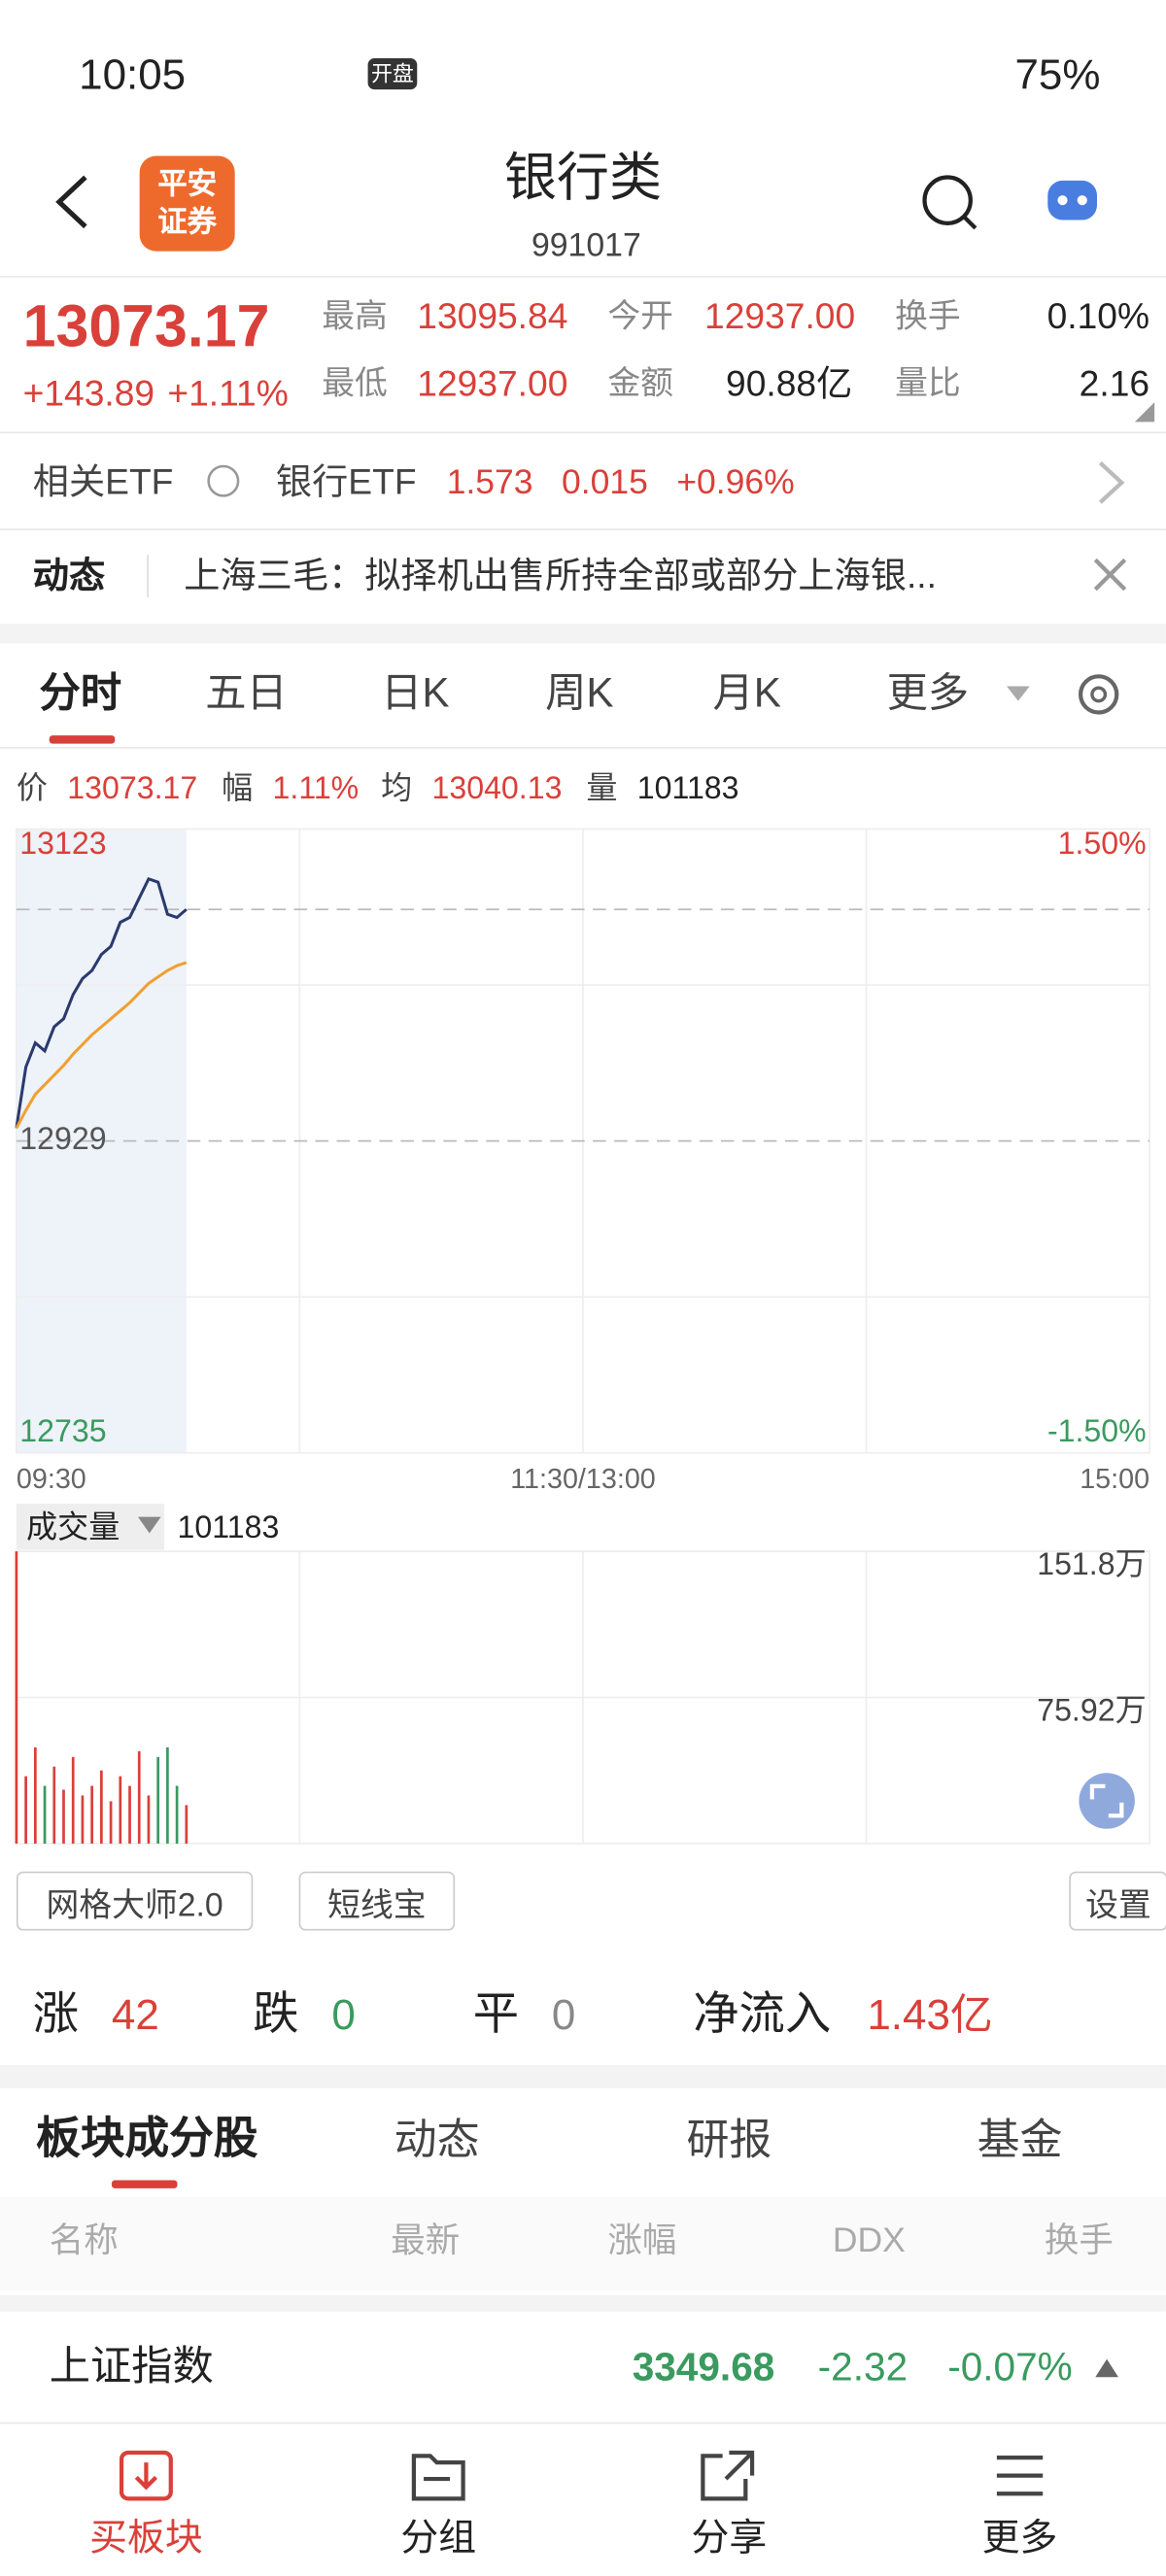 Image resolution: width=1166 pixels, height=2576 pixels. What do you see at coordinates (56, 2013) in the screenshot?
I see `breadth-label: 涨` at bounding box center [56, 2013].